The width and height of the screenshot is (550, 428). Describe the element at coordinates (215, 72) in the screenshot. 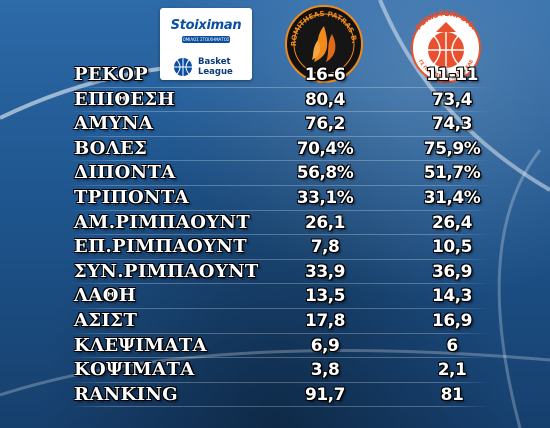

I see `league-line-2: League` at that location.